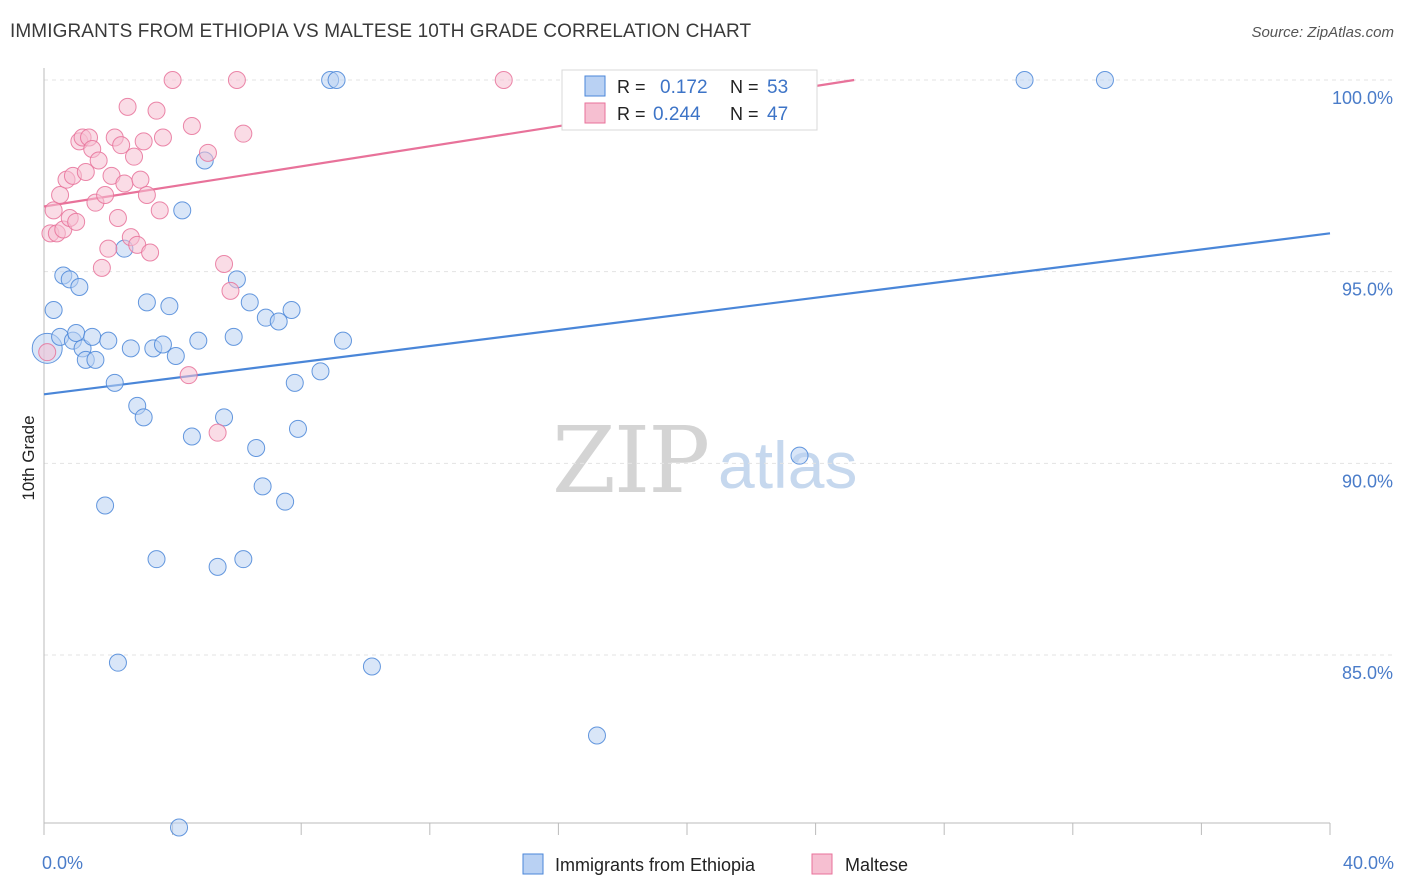 This screenshot has height=892, width=1406. Describe the element at coordinates (1368, 863) in the screenshot. I see `x-tick-label: 40.0%` at that location.